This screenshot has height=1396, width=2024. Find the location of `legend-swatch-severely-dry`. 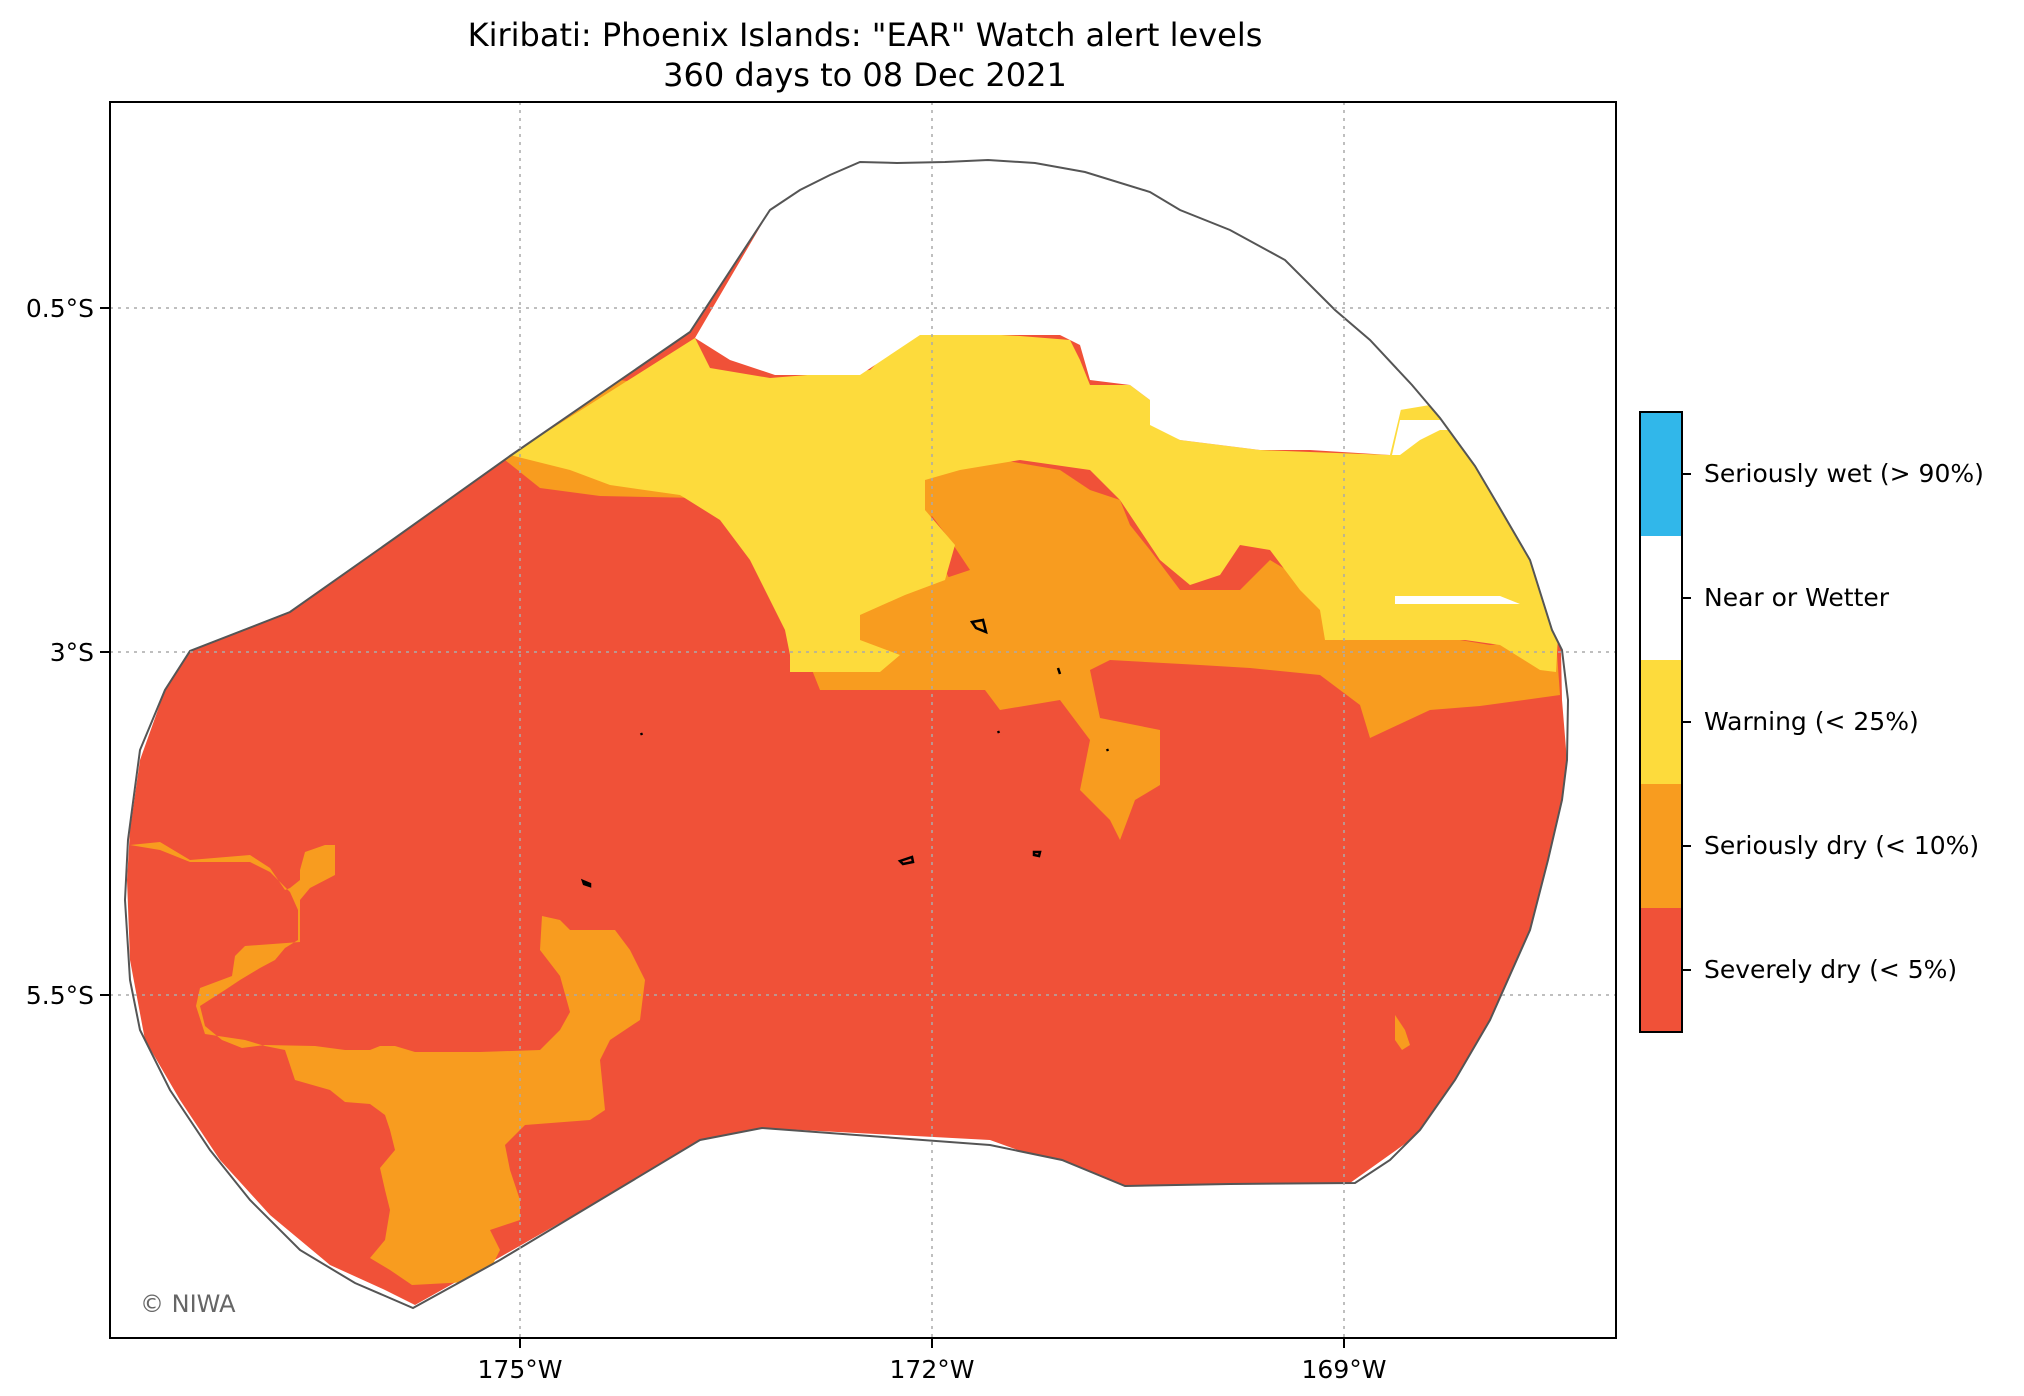

legend-swatch-severely-dry is located at coordinates (1661, 970).